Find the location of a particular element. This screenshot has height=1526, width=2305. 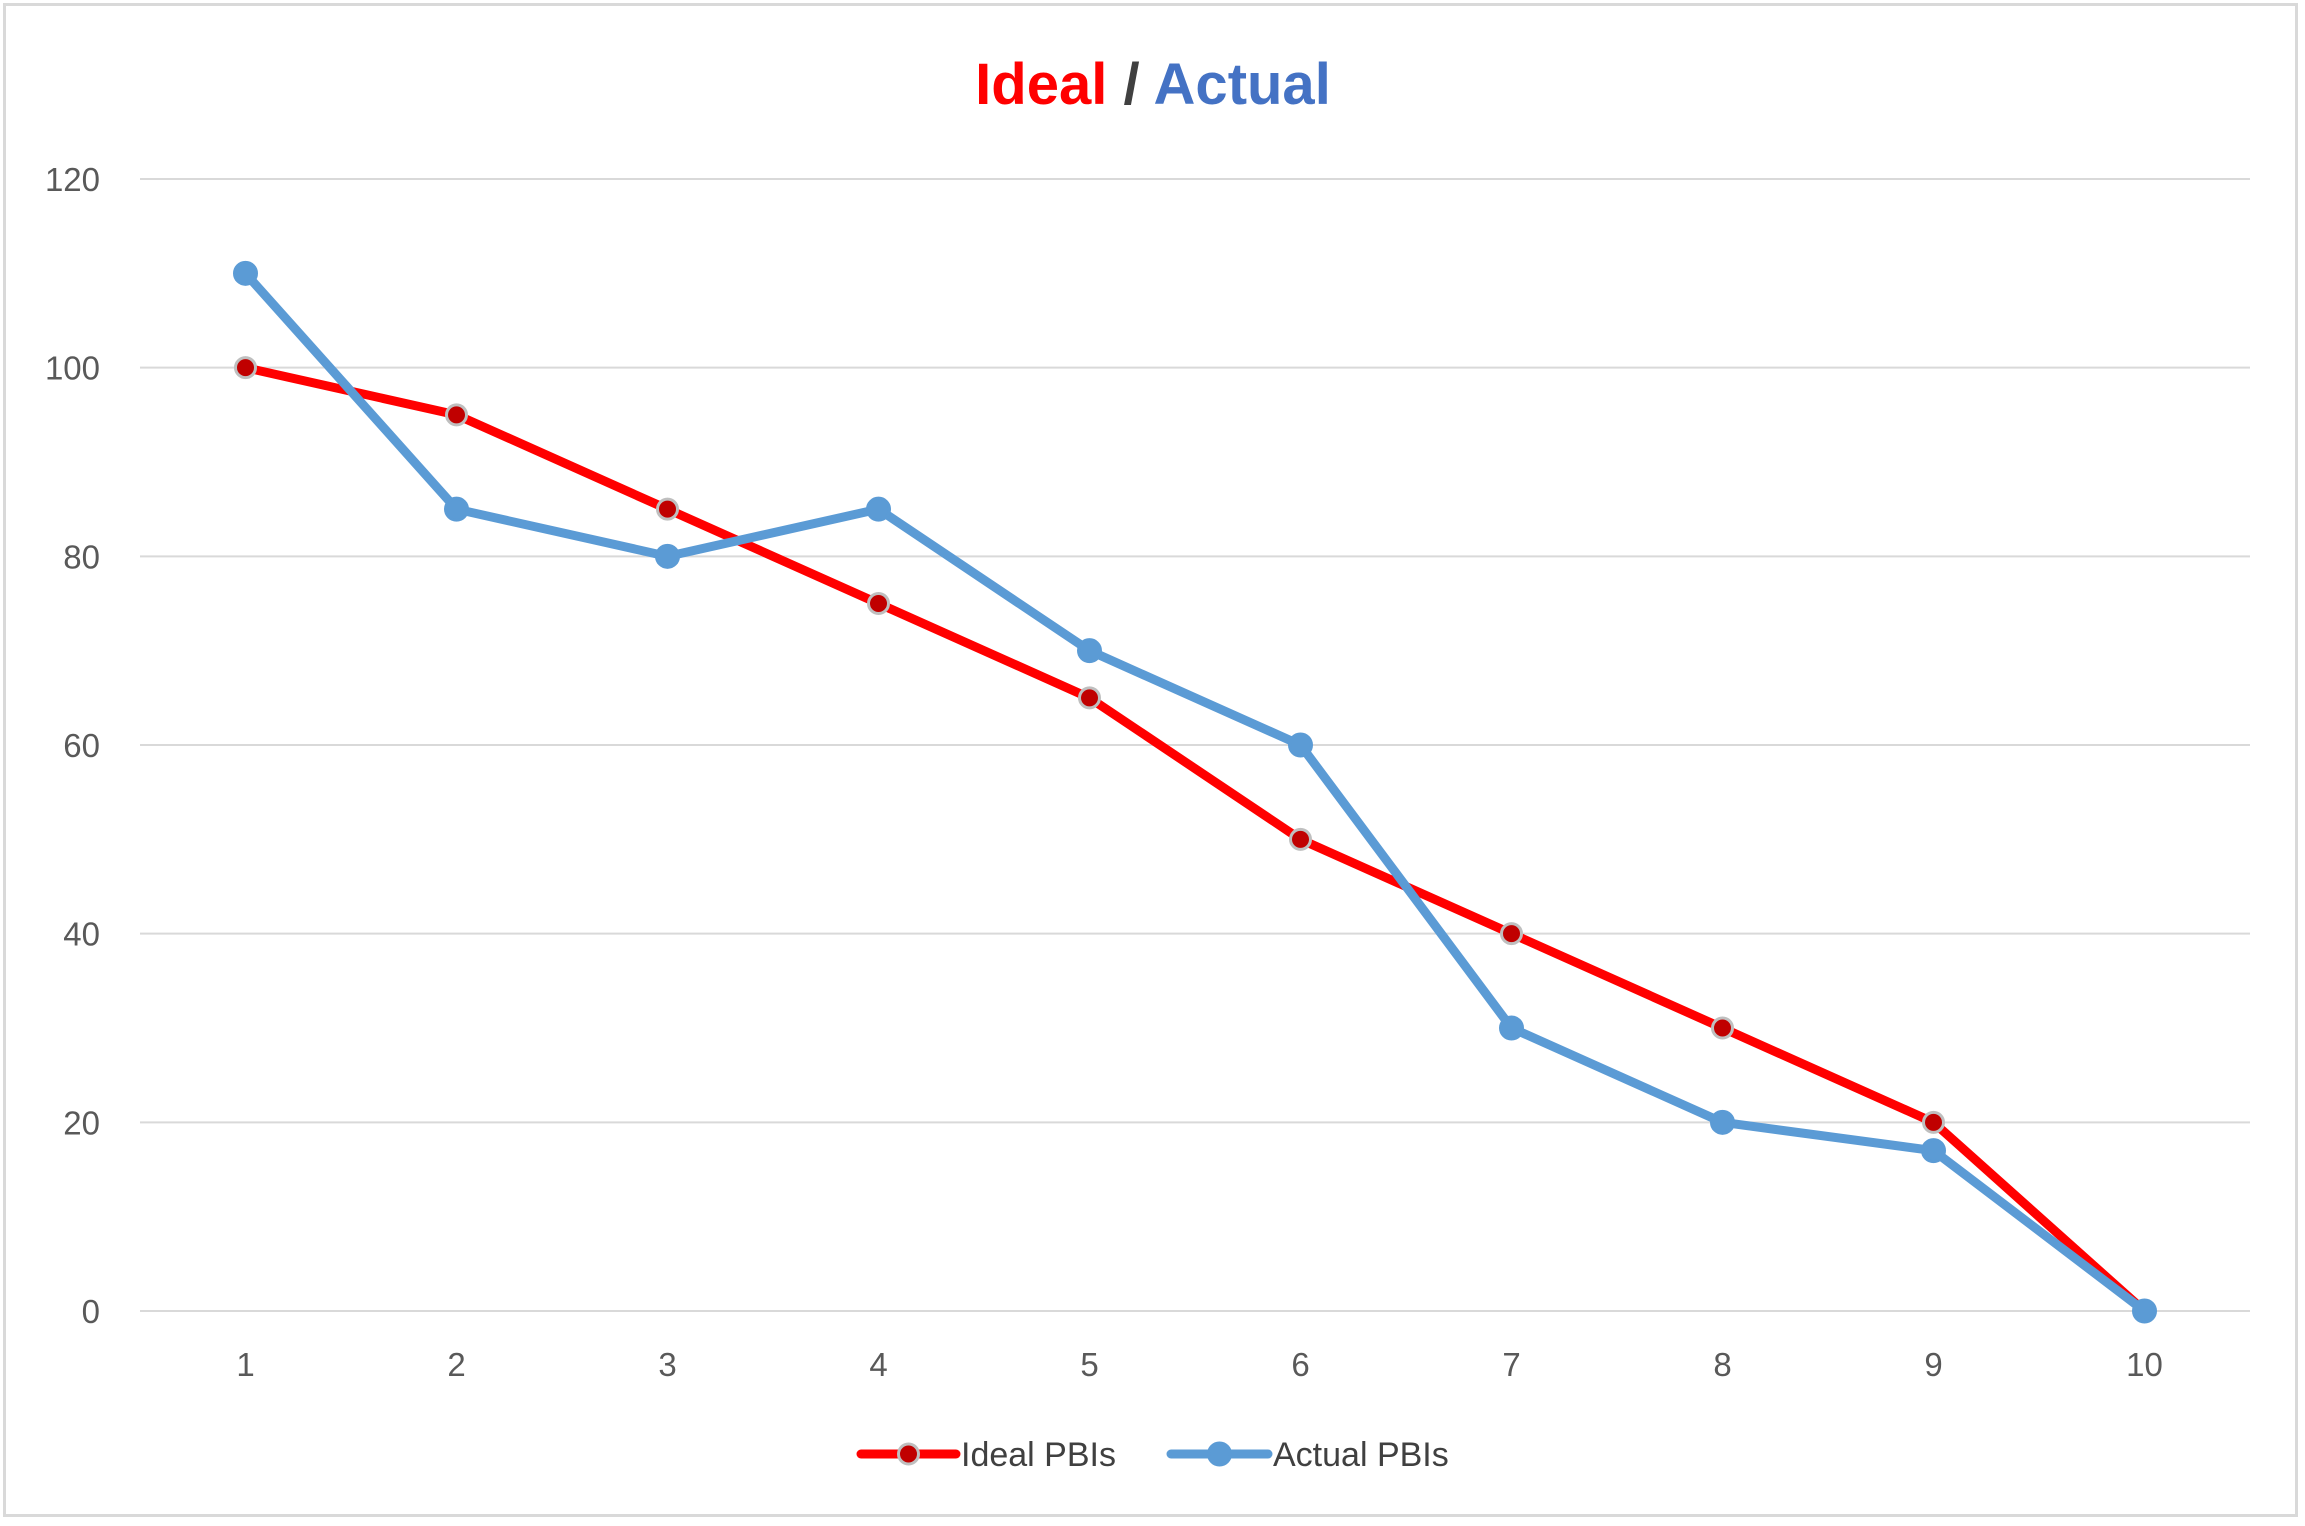

legend-label-1: Actual PBIs is located at coordinates (1361, 1455).